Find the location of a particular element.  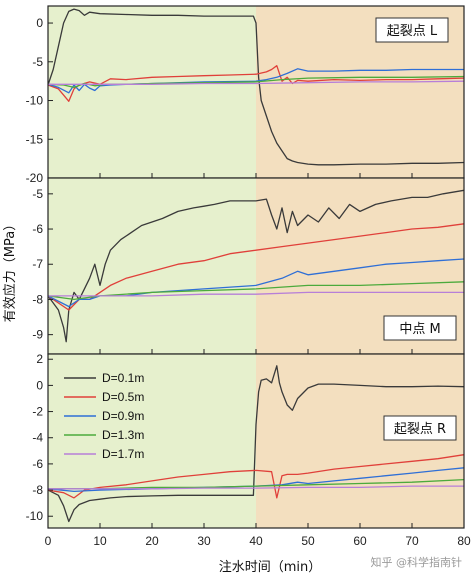

legend-label: D=0.1m is located at coordinates (123, 378).